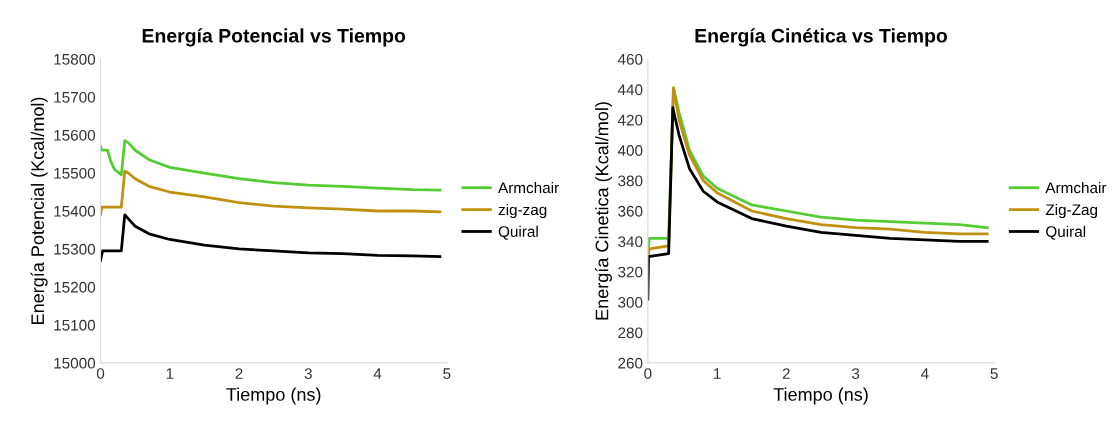 The height and width of the screenshot is (422, 1117). I want to click on y-tick-label: 15100, so click(75, 325).